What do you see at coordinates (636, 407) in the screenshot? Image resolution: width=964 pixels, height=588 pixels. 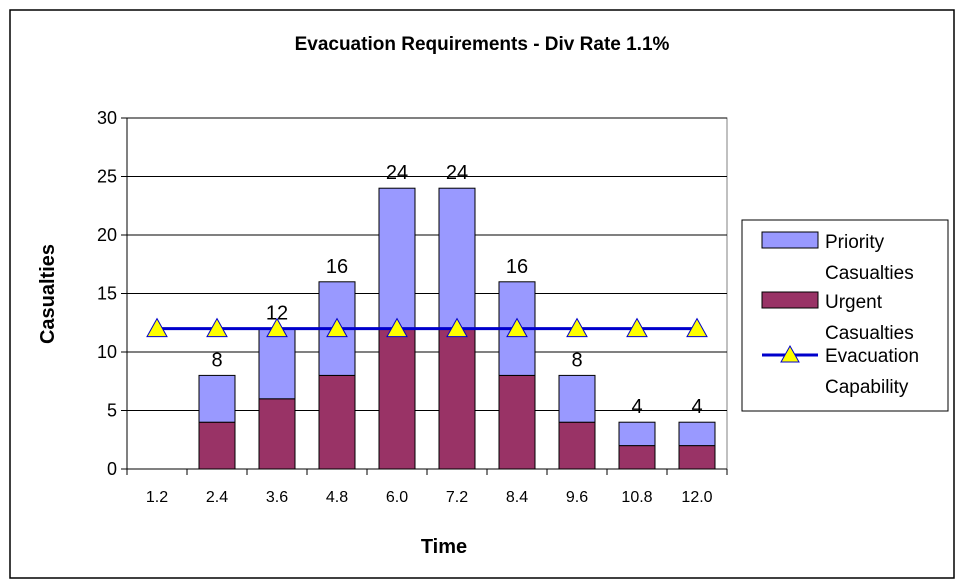 I see `data-label-10.8: 4` at bounding box center [636, 407].